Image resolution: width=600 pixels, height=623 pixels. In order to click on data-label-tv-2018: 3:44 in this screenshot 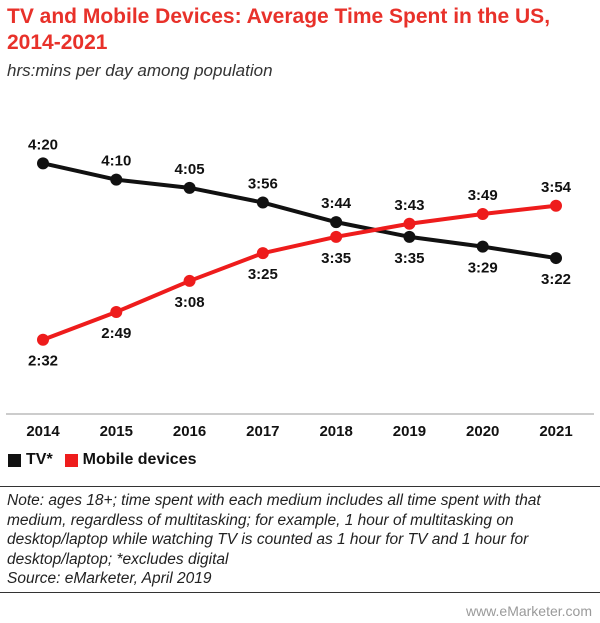, I will do `click(336, 203)`.